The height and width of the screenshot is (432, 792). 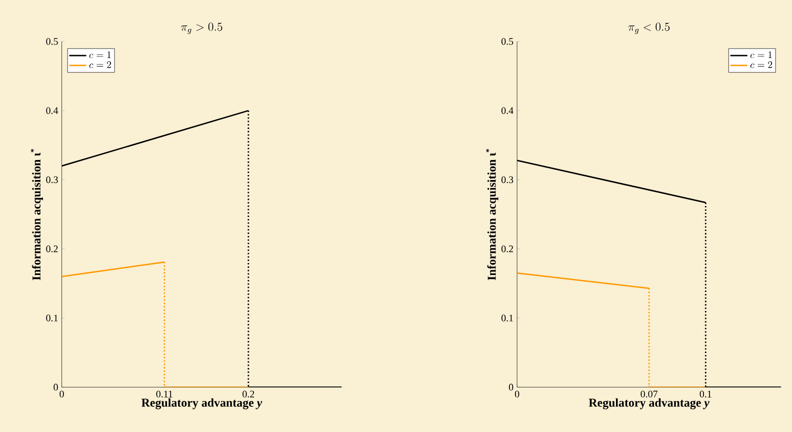 I want to click on x-tick-label: 0.11, so click(x=164, y=394).